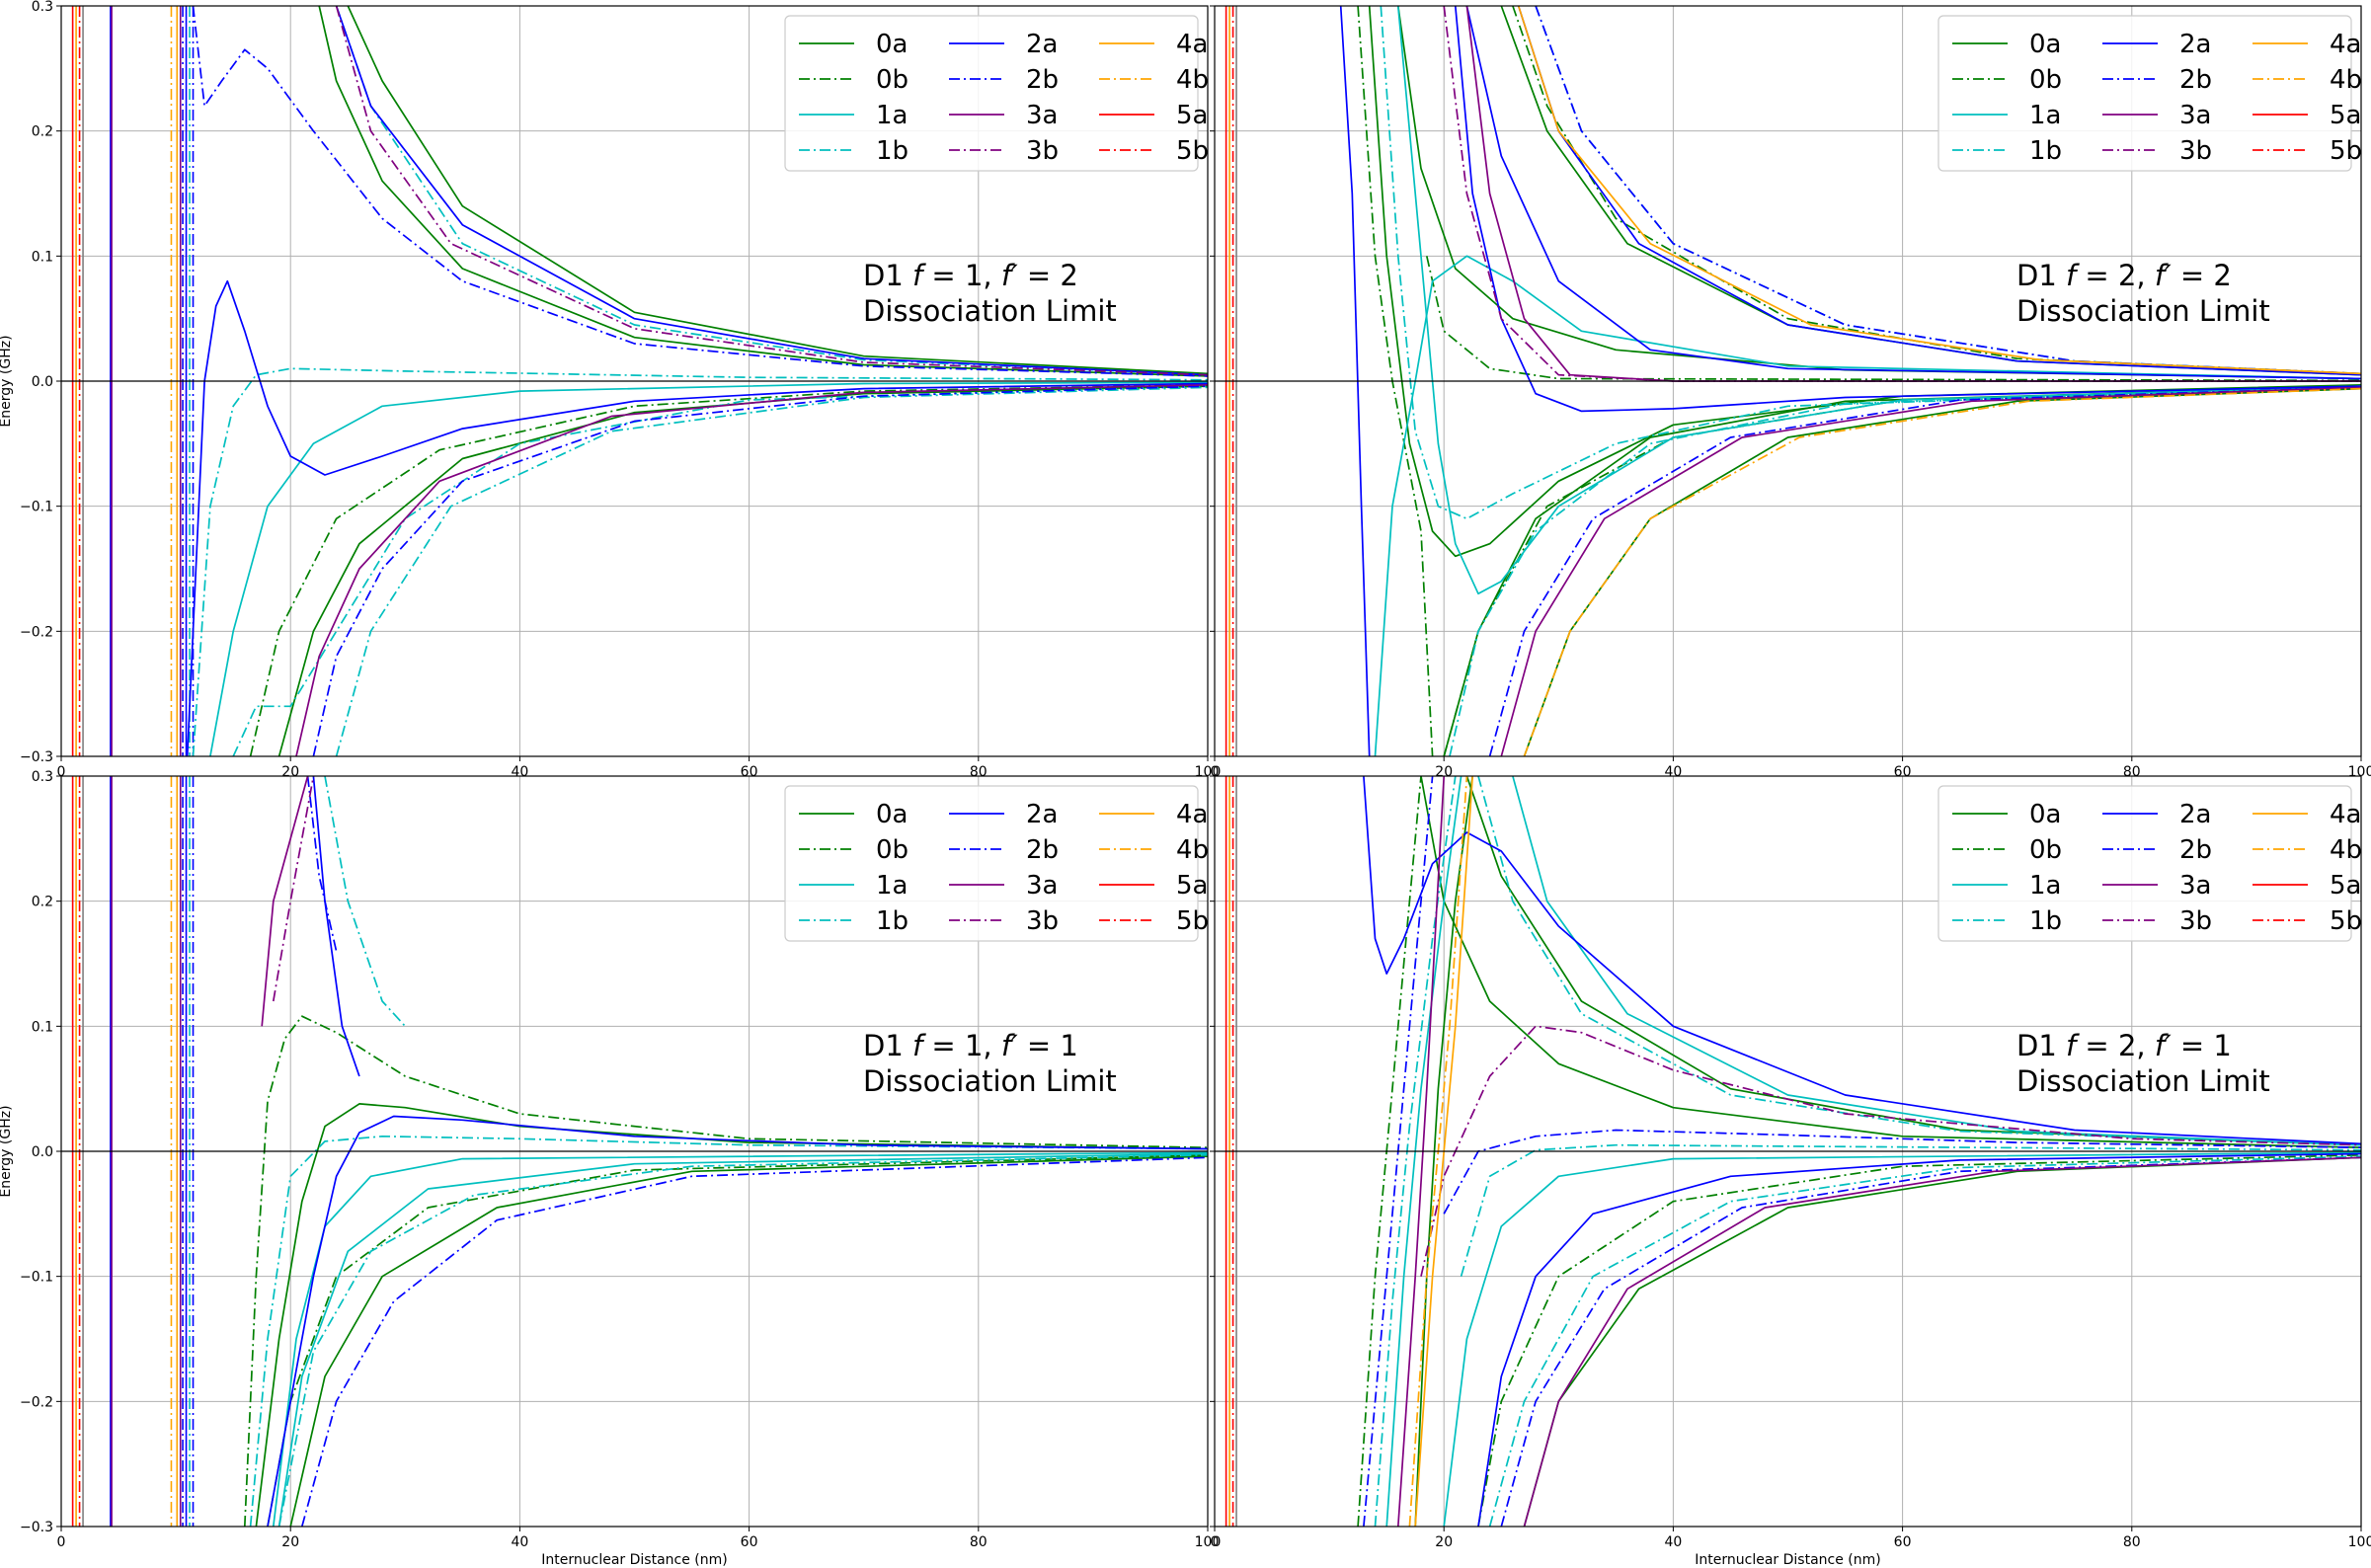 The height and width of the screenshot is (1568, 2371). I want to click on x-axis-label: Internuclear Distance (nm), so click(634, 1560).